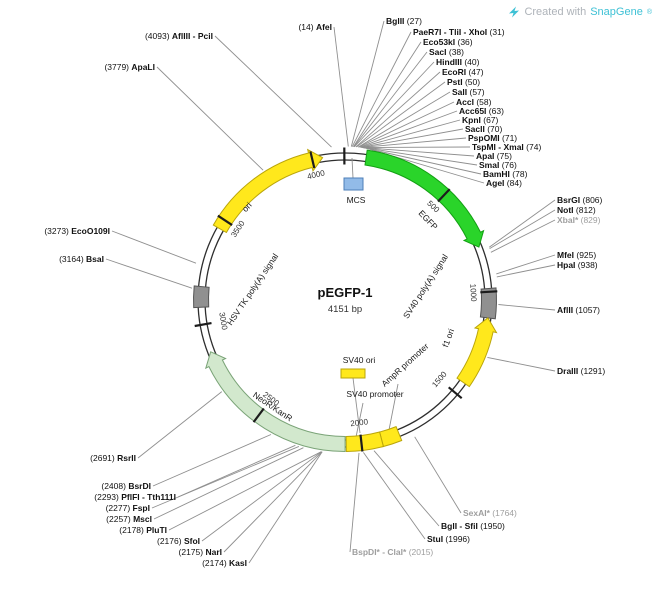 This screenshot has width=660, height=590. Describe the element at coordinates (416, 147) in the screenshot. I see `leader-line-TspMI-XmaI` at that location.